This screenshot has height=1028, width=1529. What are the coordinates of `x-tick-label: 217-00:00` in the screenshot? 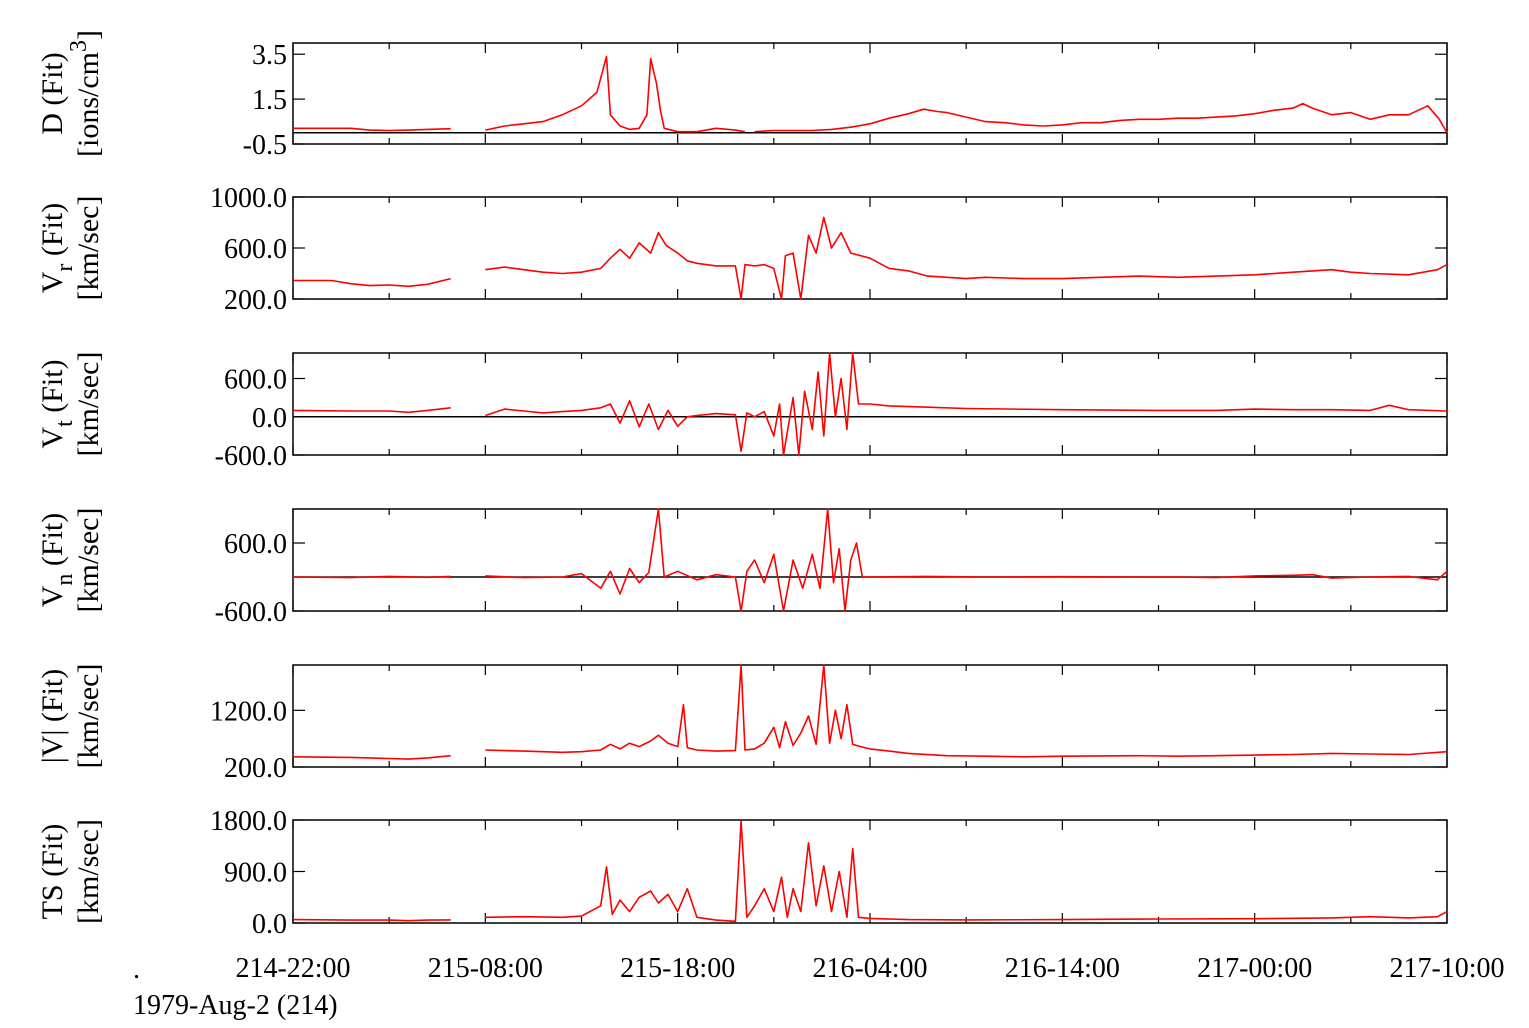 It's located at (1254, 968).